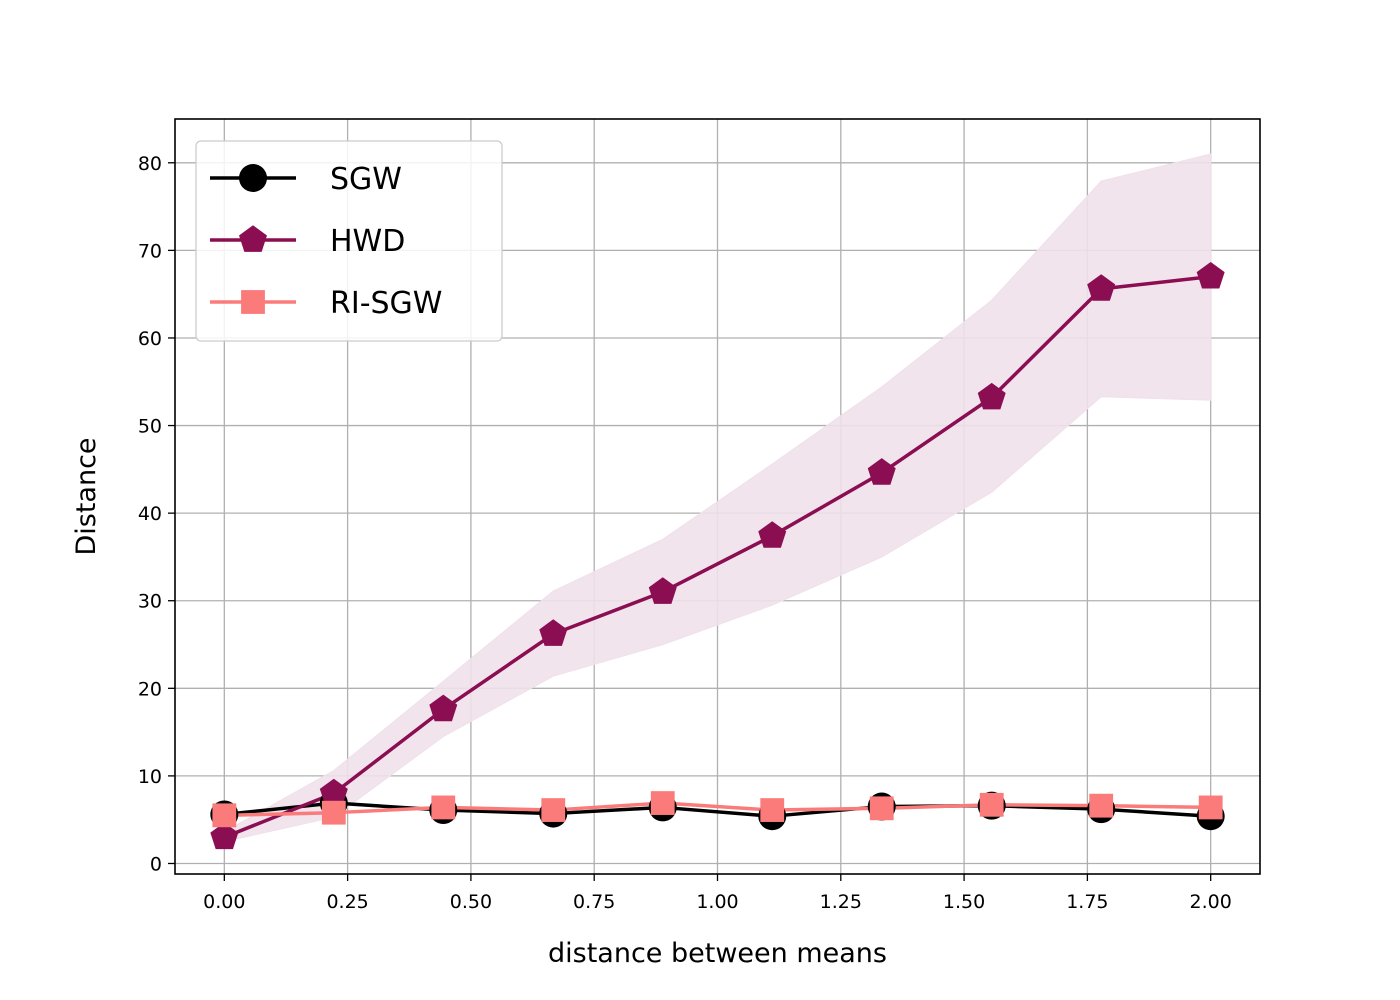  I want to click on x-tick-label: 0.75, so click(594, 902).